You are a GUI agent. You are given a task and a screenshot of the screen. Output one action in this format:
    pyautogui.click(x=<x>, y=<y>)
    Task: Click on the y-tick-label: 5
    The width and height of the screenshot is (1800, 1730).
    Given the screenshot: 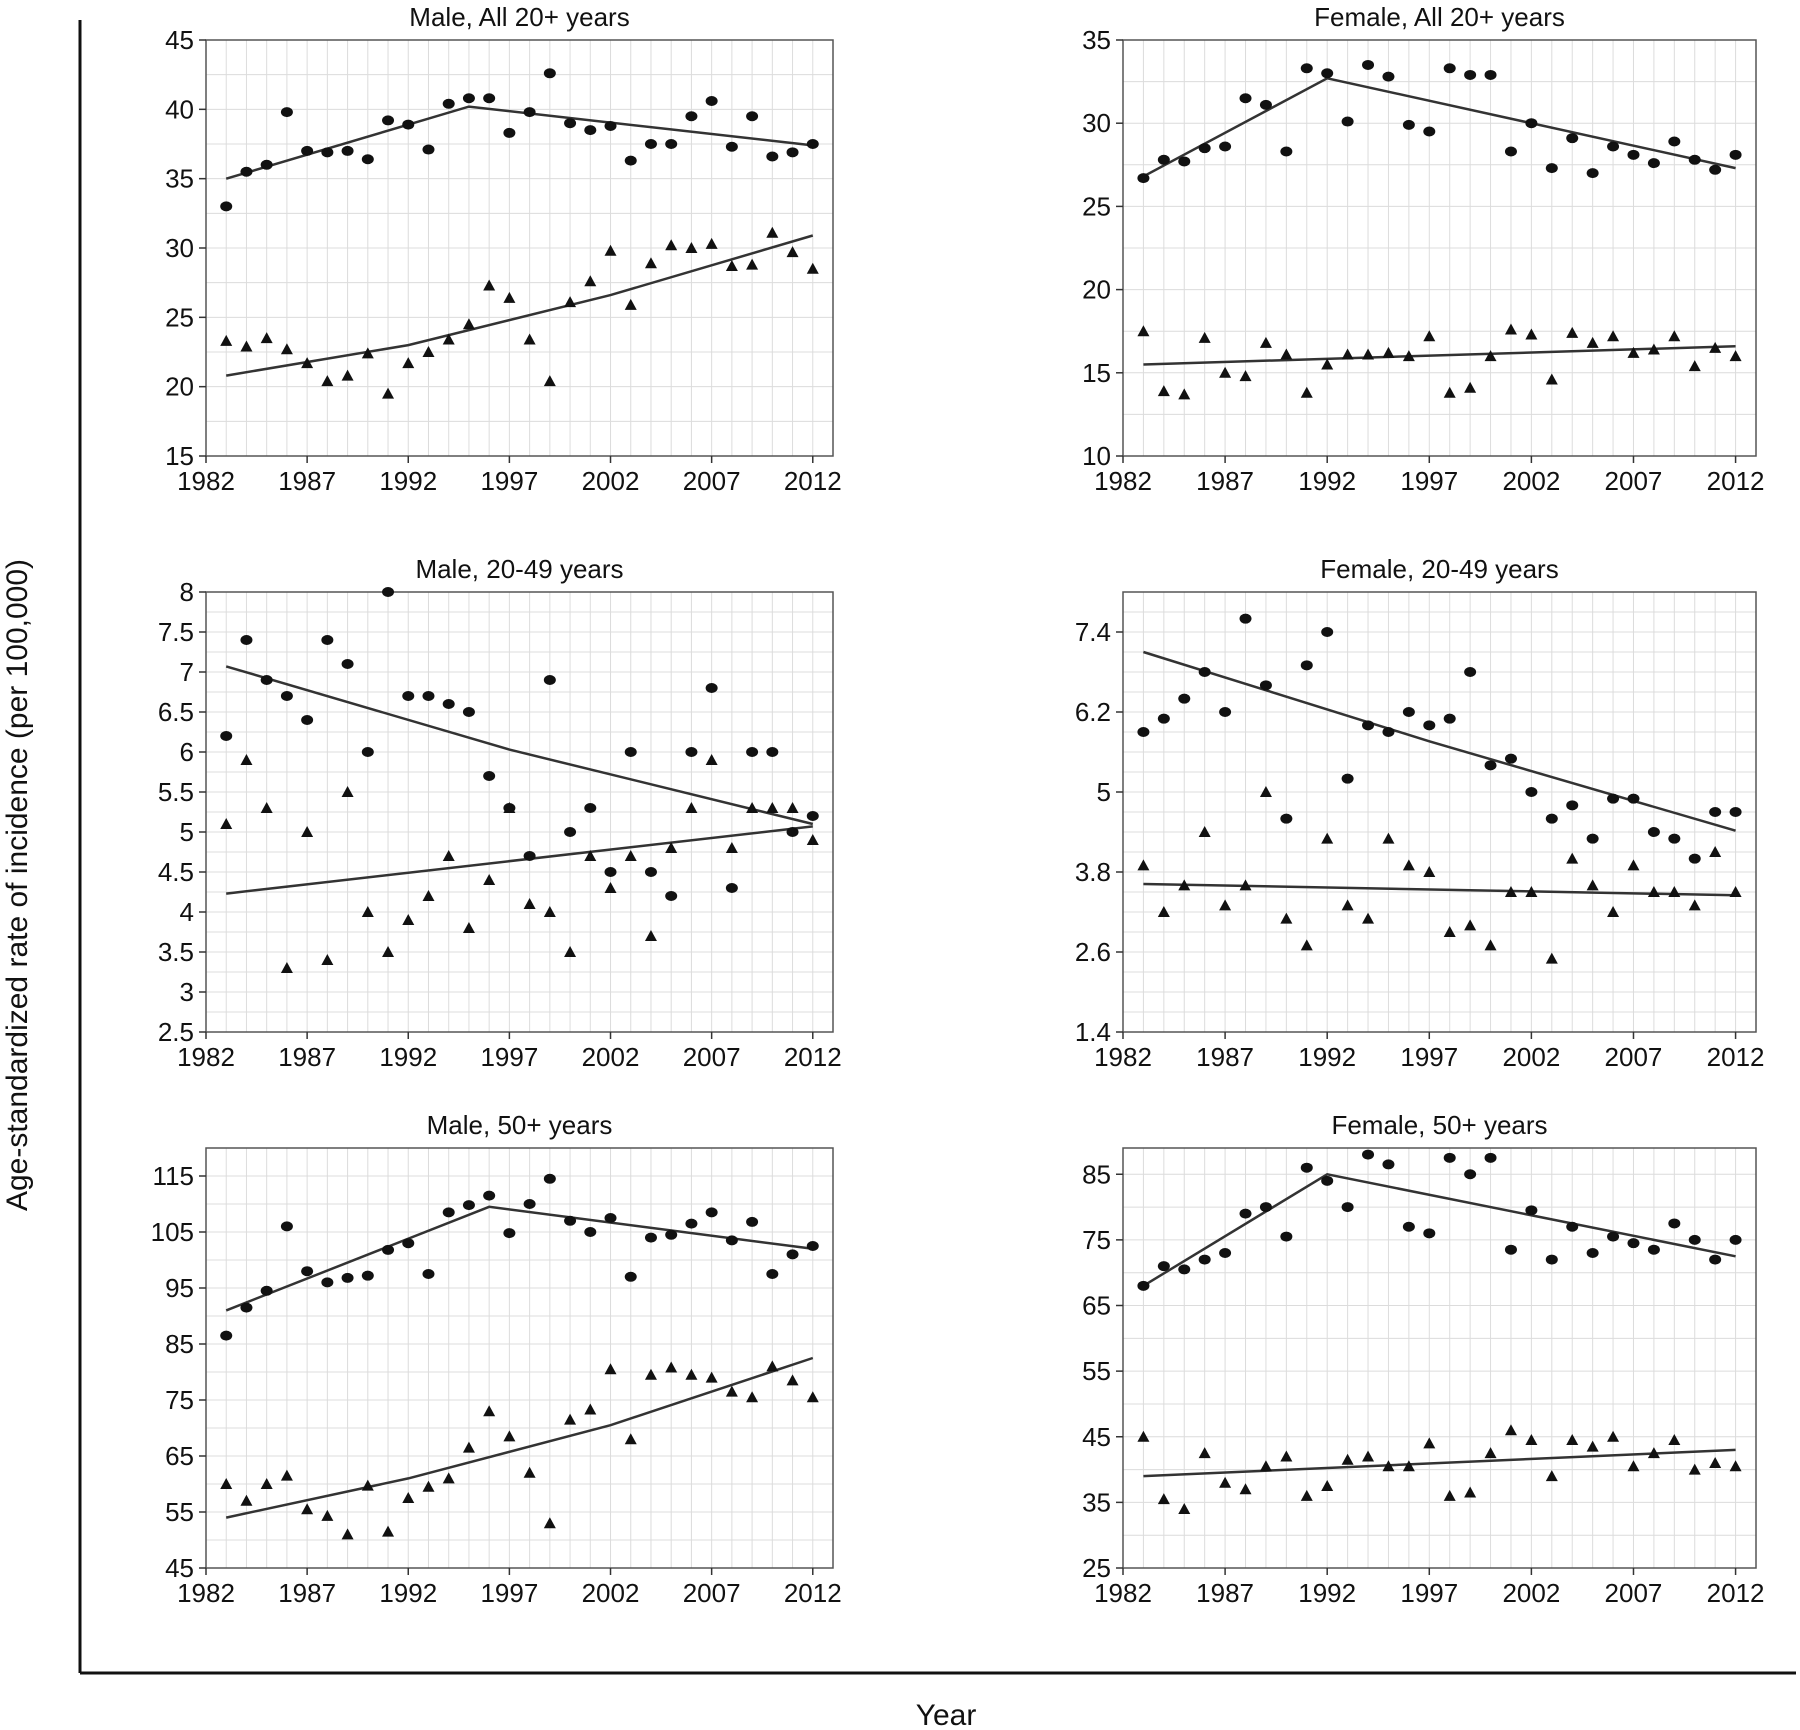 What is the action you would take?
    pyautogui.click(x=187, y=832)
    